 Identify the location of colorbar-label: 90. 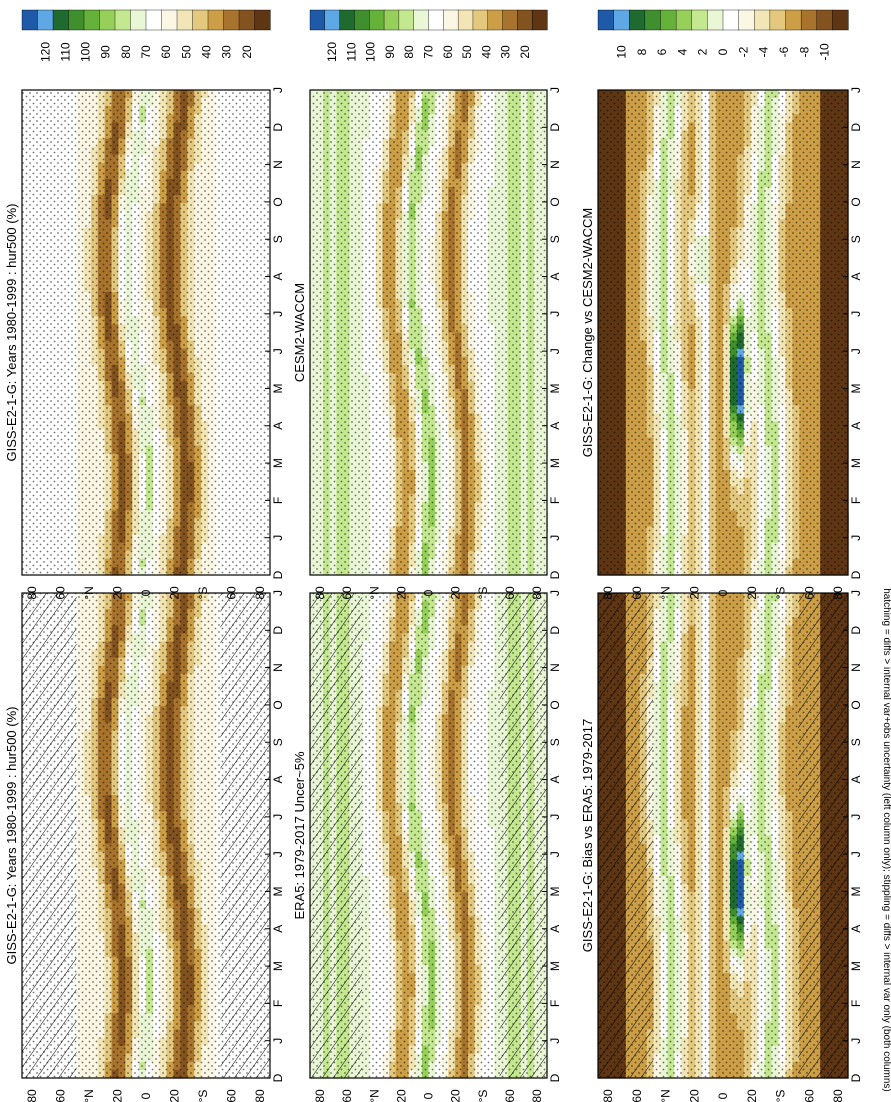
(106, 52).